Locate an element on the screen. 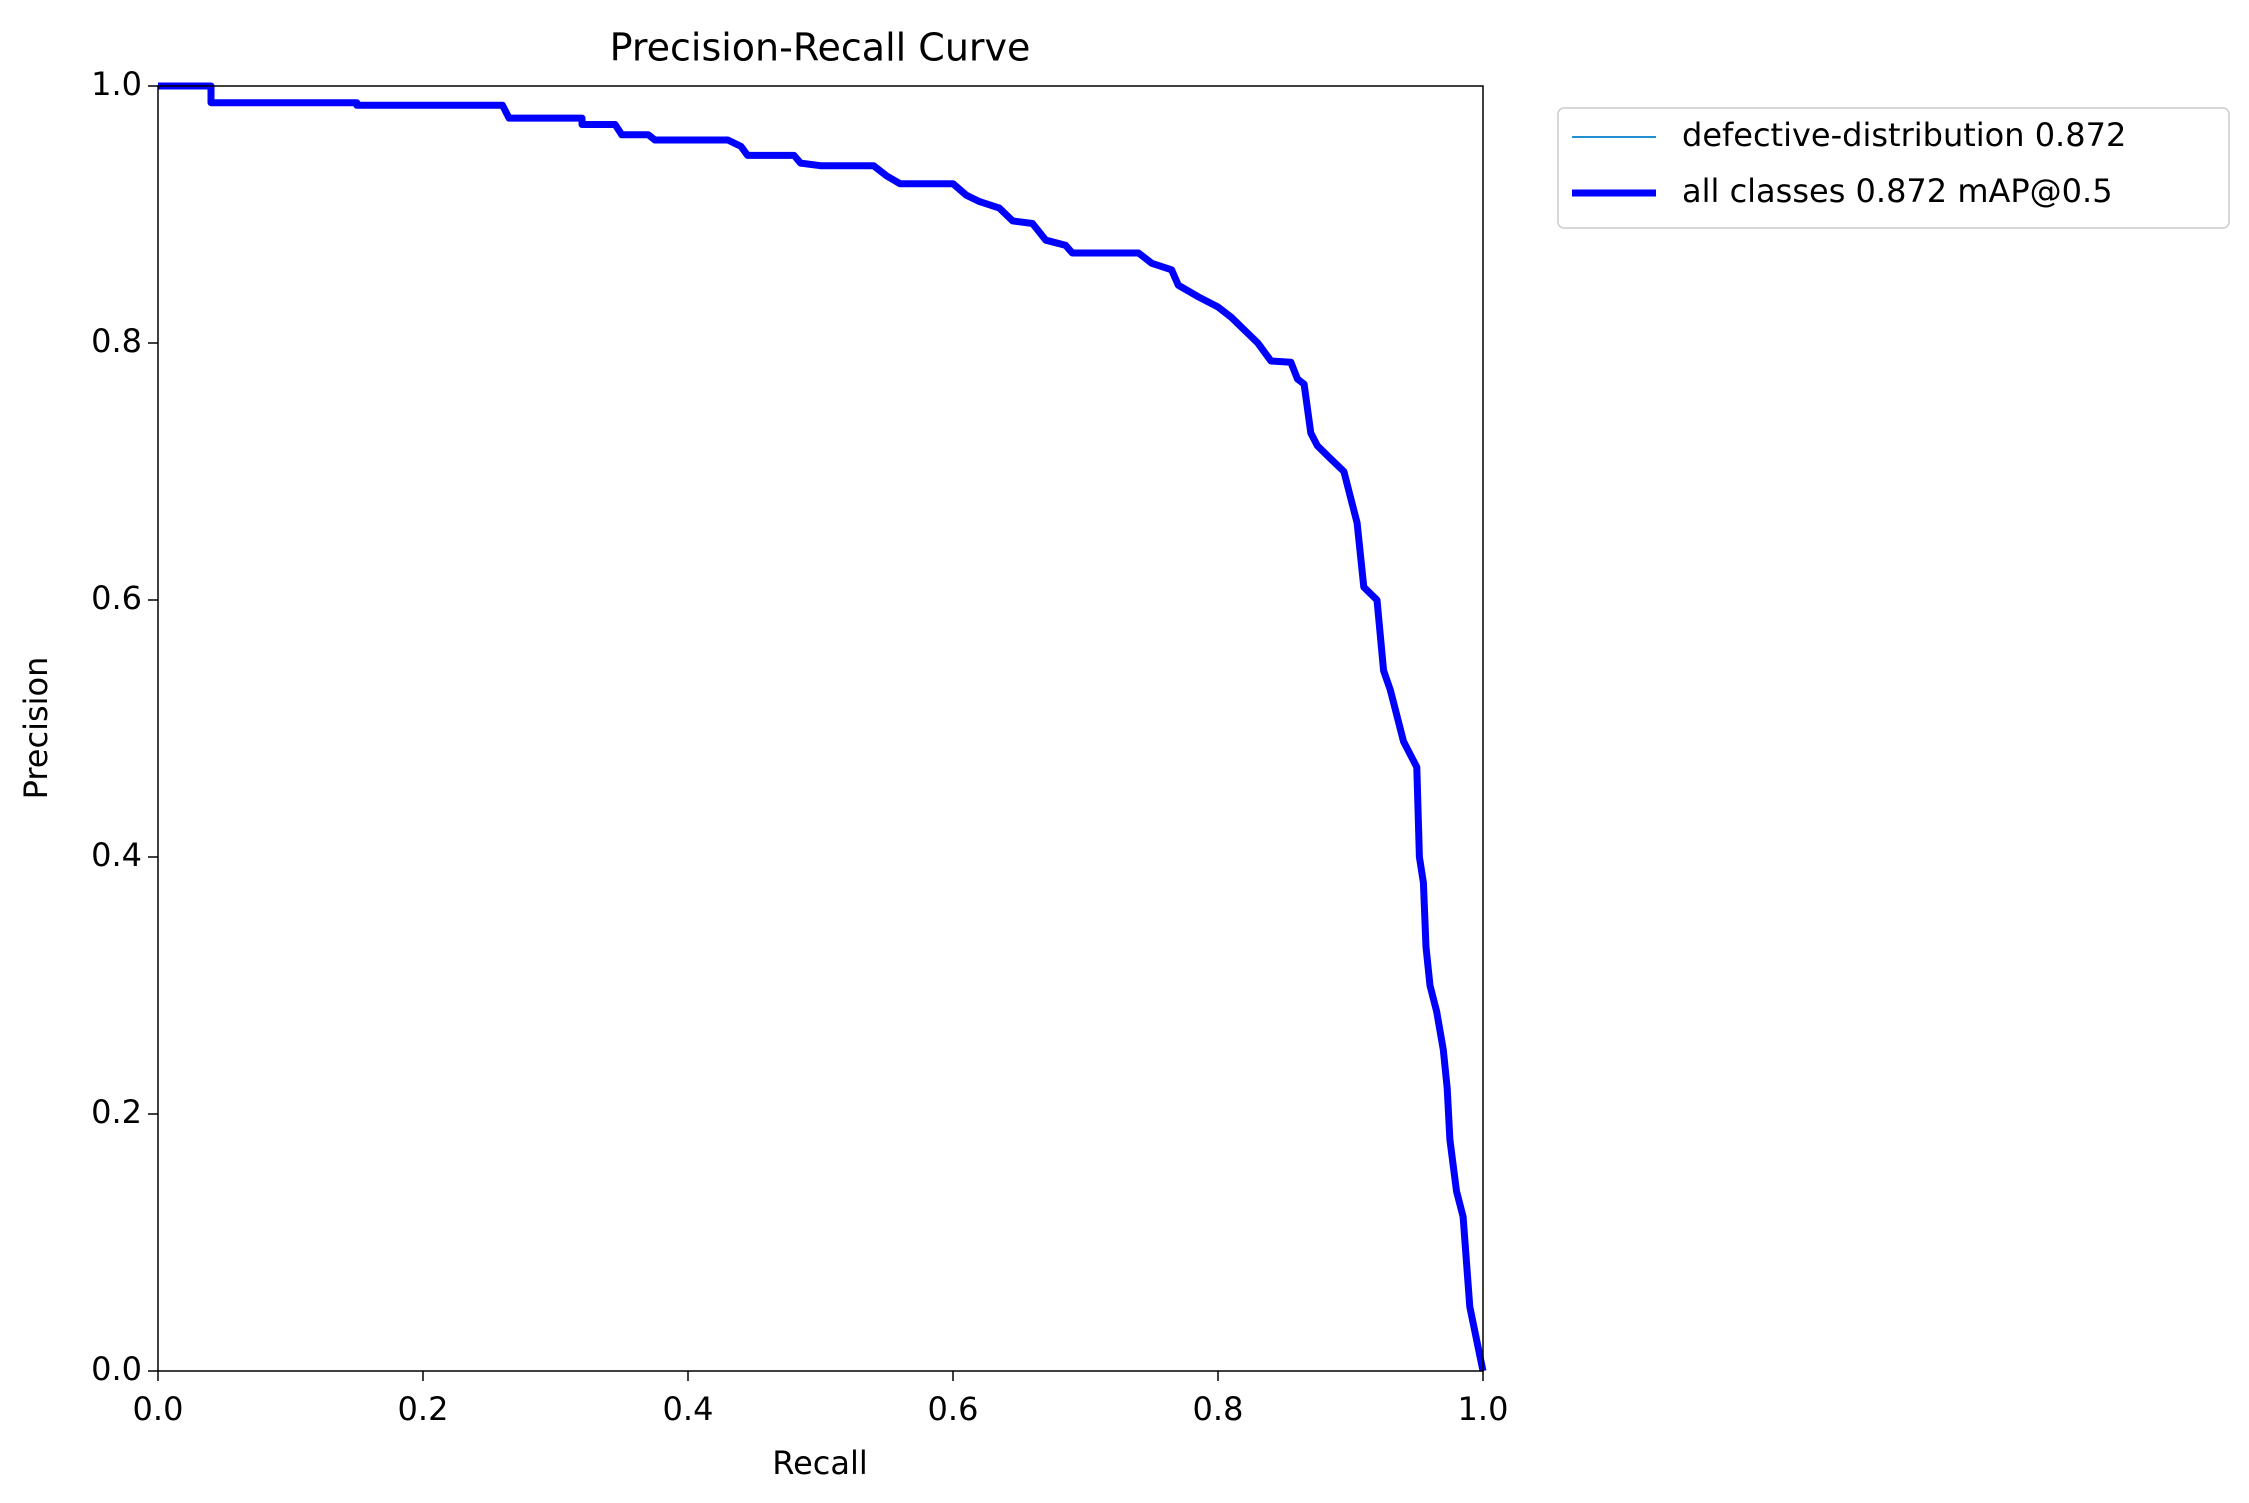 This screenshot has width=2249, height=1503. x-tick-label: 0.4 is located at coordinates (688, 1409).